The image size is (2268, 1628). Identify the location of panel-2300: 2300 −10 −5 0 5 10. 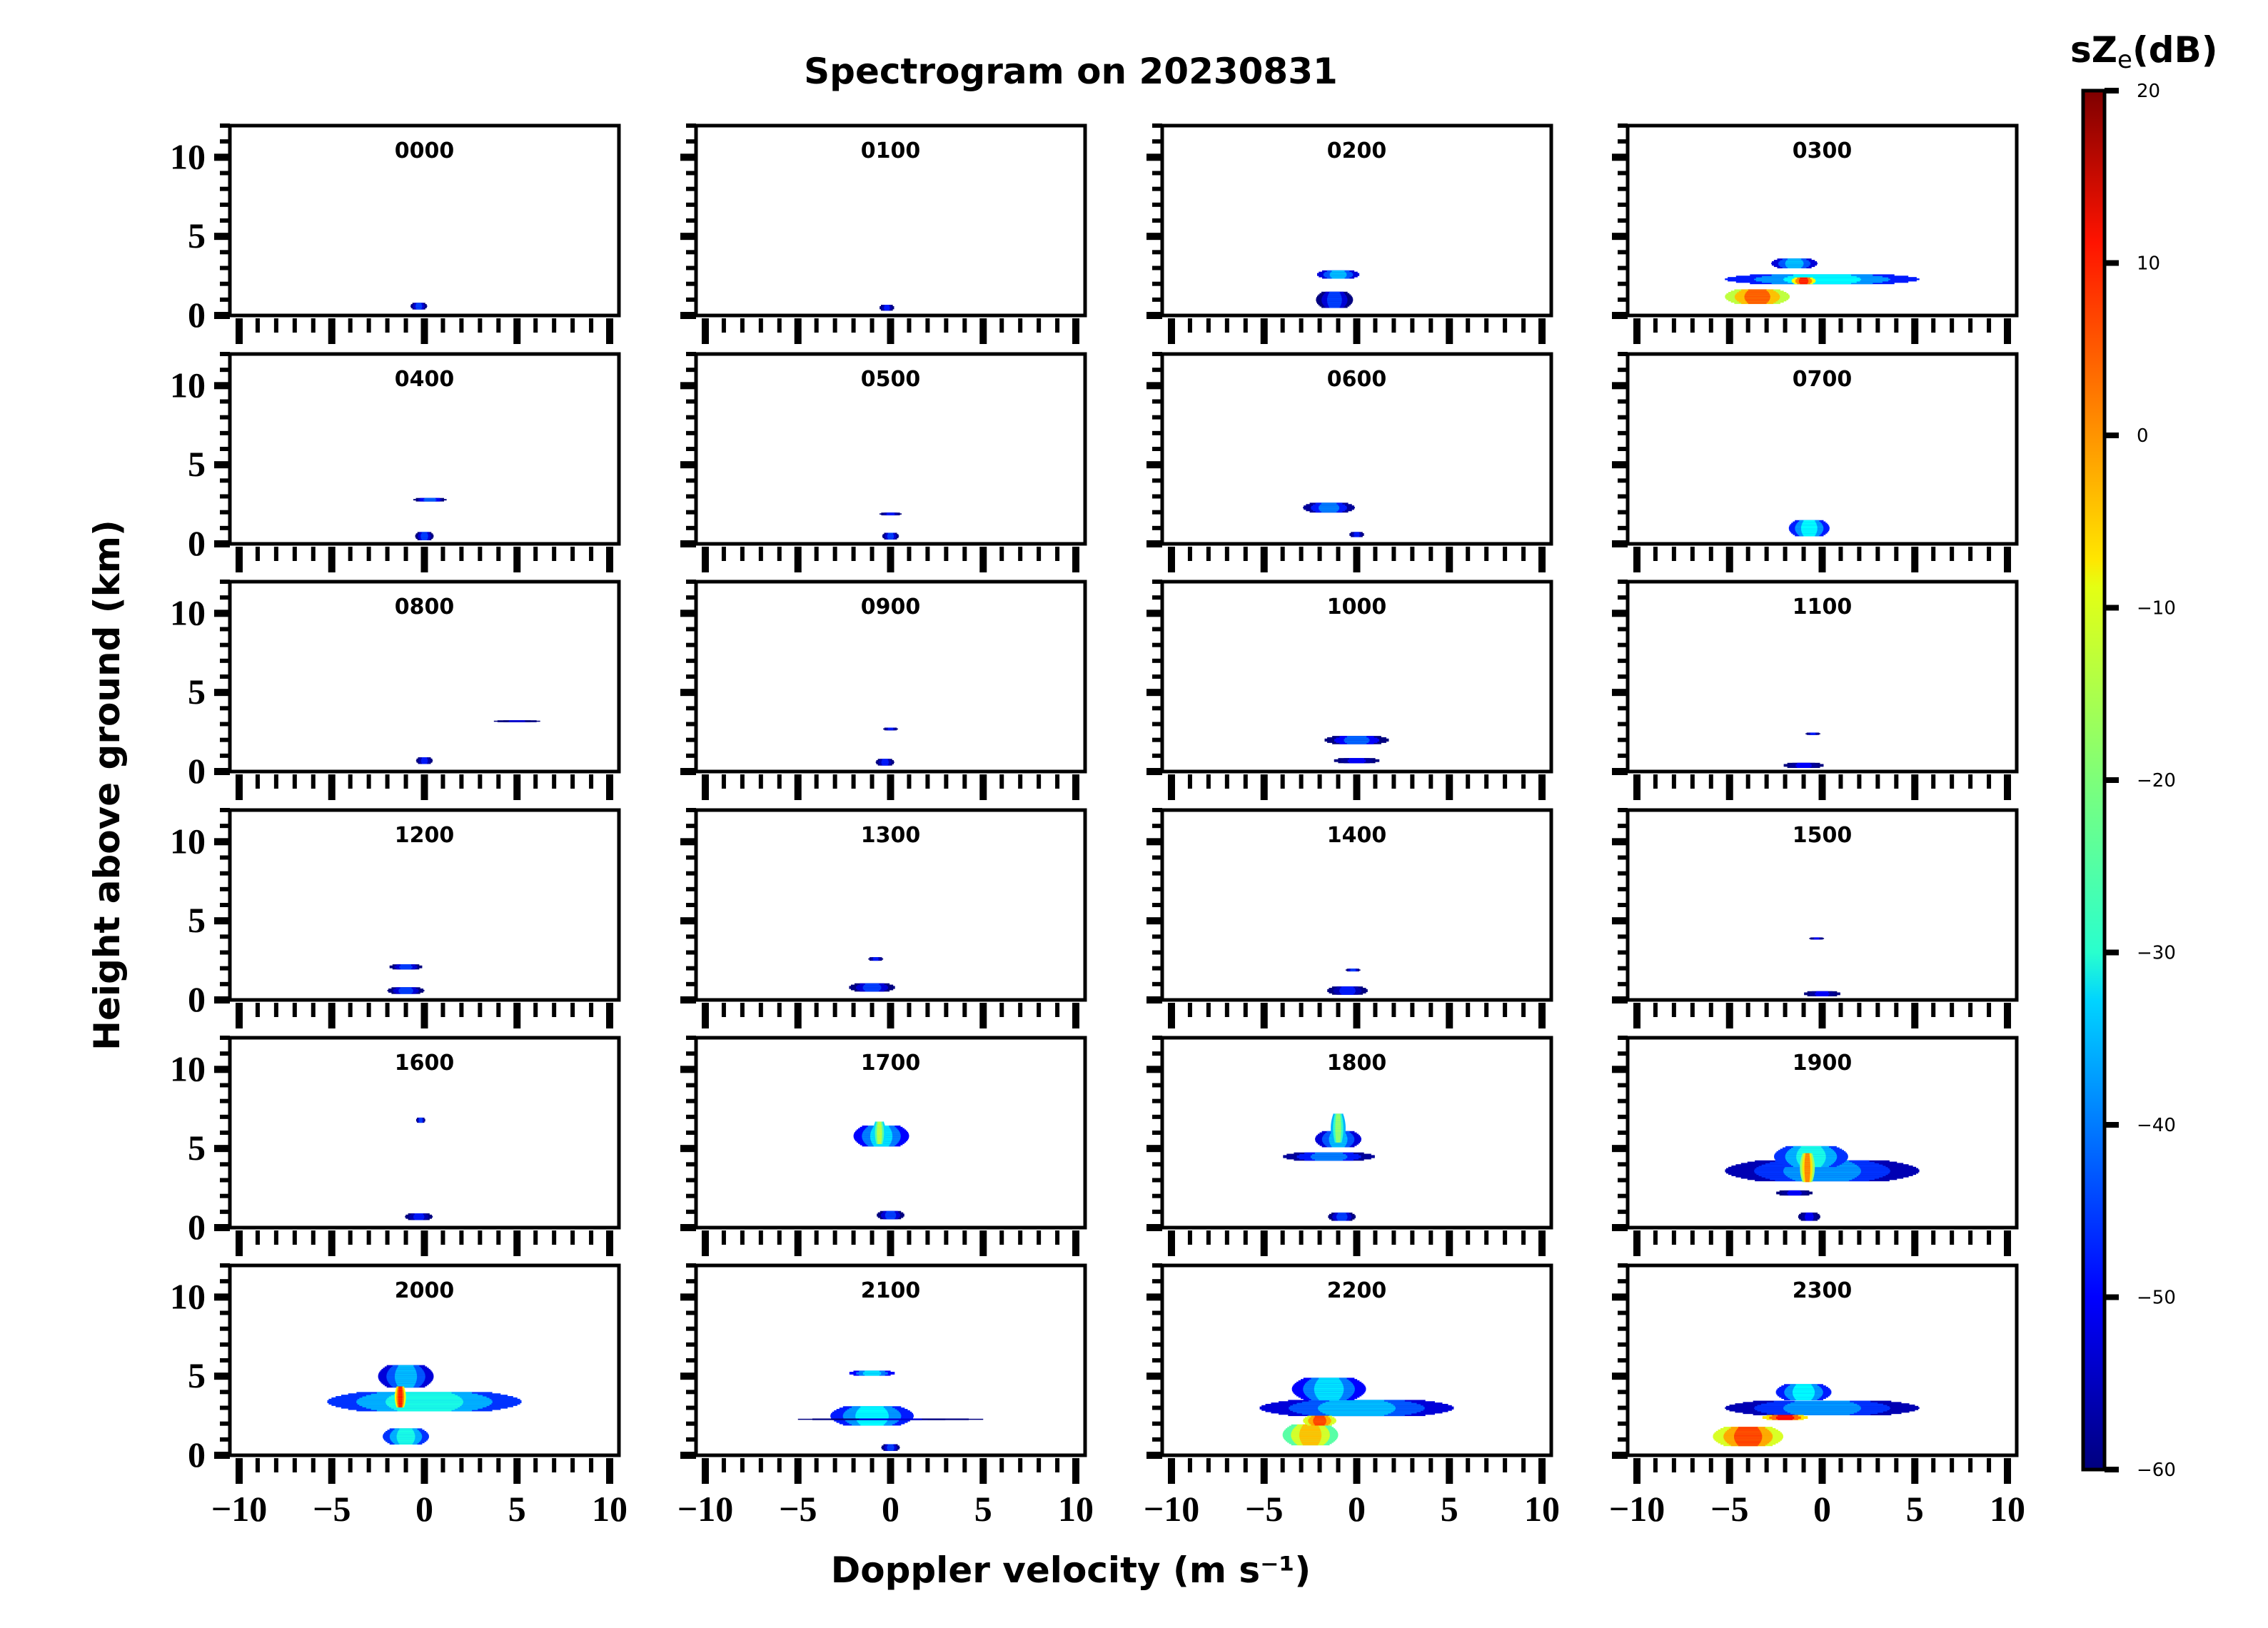
(1817, 1396).